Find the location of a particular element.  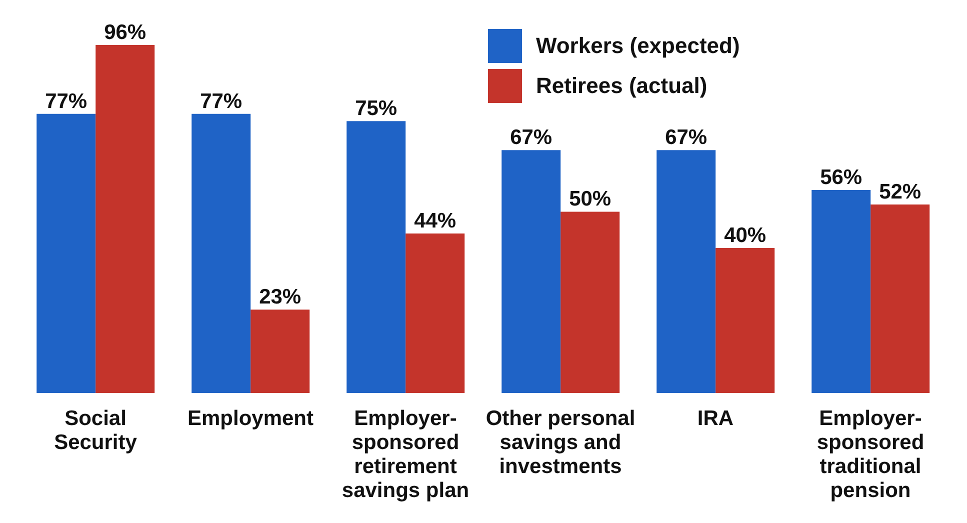

x-tick-label: Other personal savings and investments is located at coordinates (561, 442).